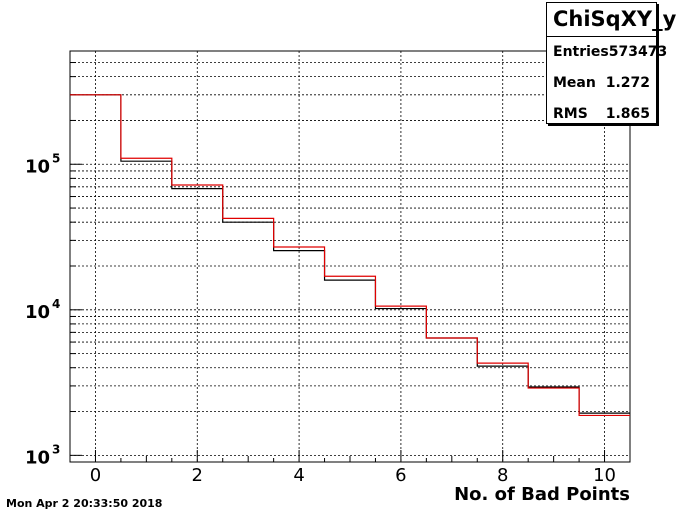 The height and width of the screenshot is (514, 700). I want to click on stats-row-entries: Entries 573473, so click(607, 52).